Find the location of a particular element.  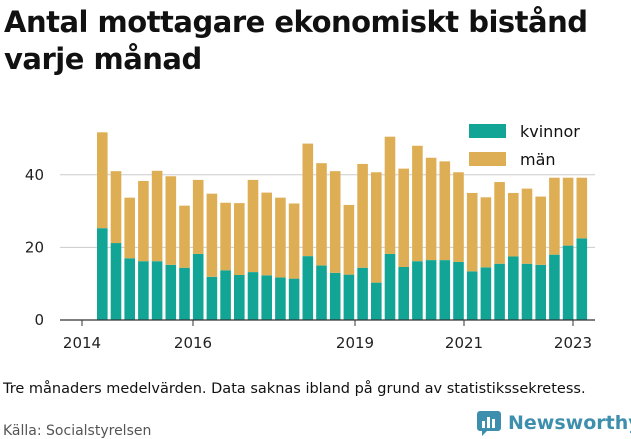

bar-chart-logo-icon is located at coordinates (489, 423).